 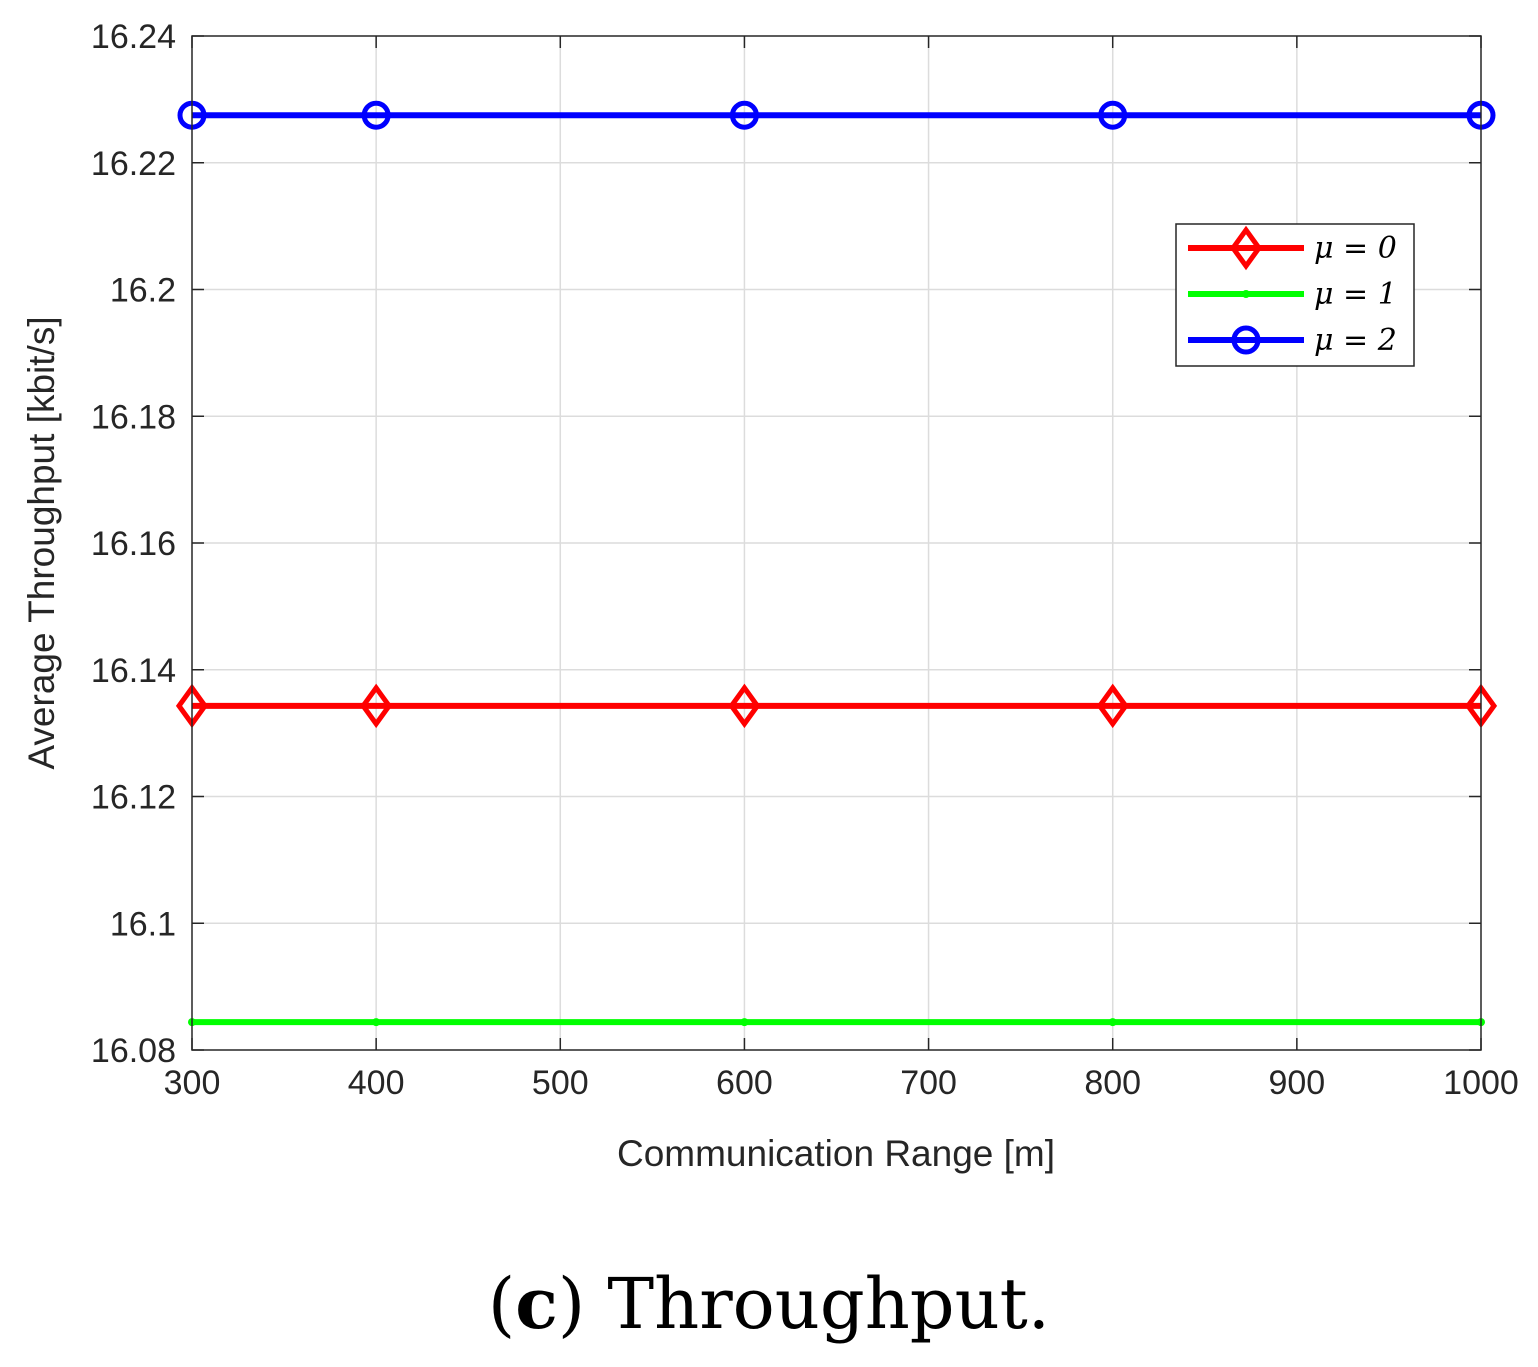 I want to click on x-tick-label: 700, so click(x=928, y=1083).